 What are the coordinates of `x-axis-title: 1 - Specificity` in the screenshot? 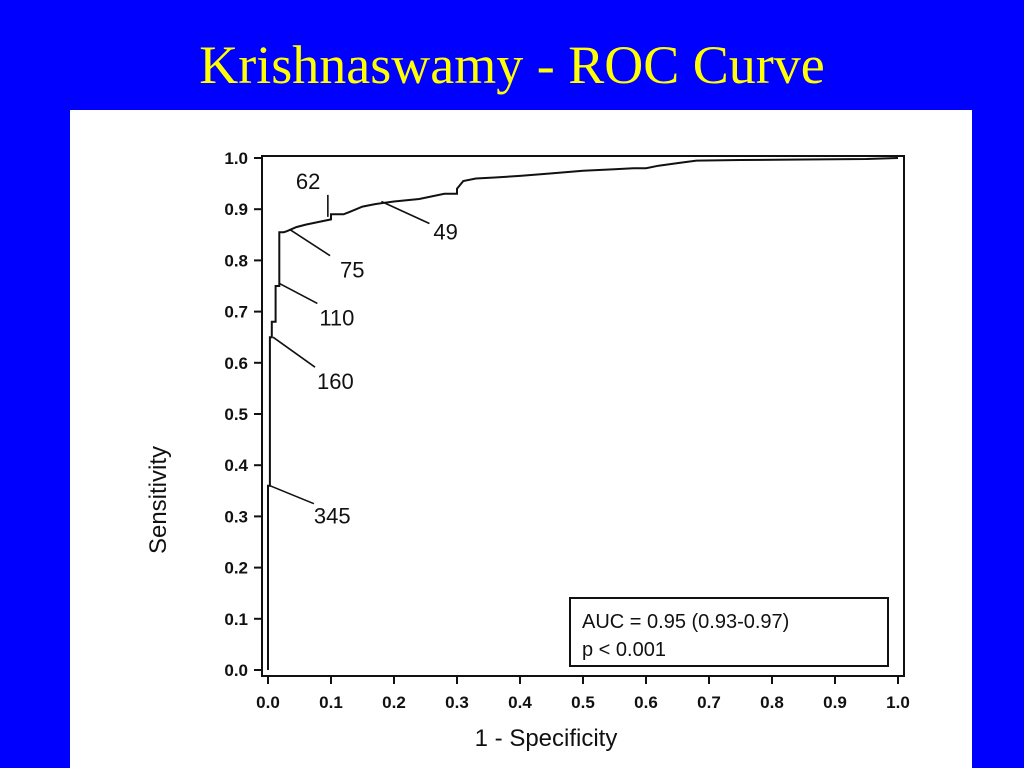 It's located at (546, 738).